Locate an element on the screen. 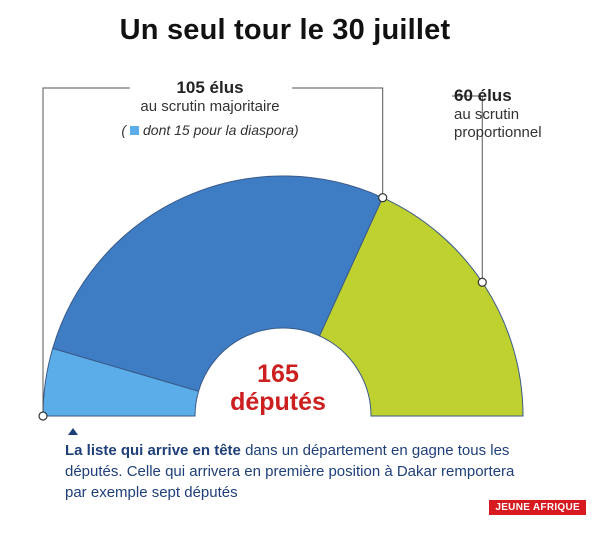 This screenshot has height=540, width=600. total-deputes-label: 165 députés is located at coordinates (278, 388).